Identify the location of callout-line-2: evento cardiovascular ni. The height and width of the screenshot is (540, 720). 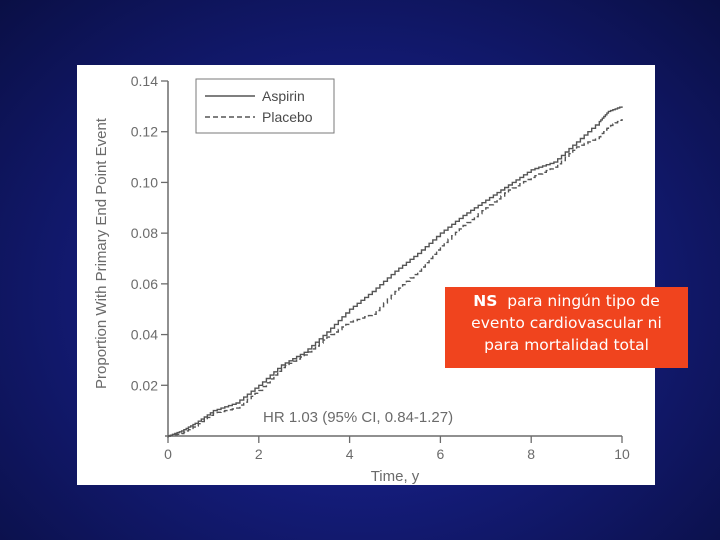
(566, 323).